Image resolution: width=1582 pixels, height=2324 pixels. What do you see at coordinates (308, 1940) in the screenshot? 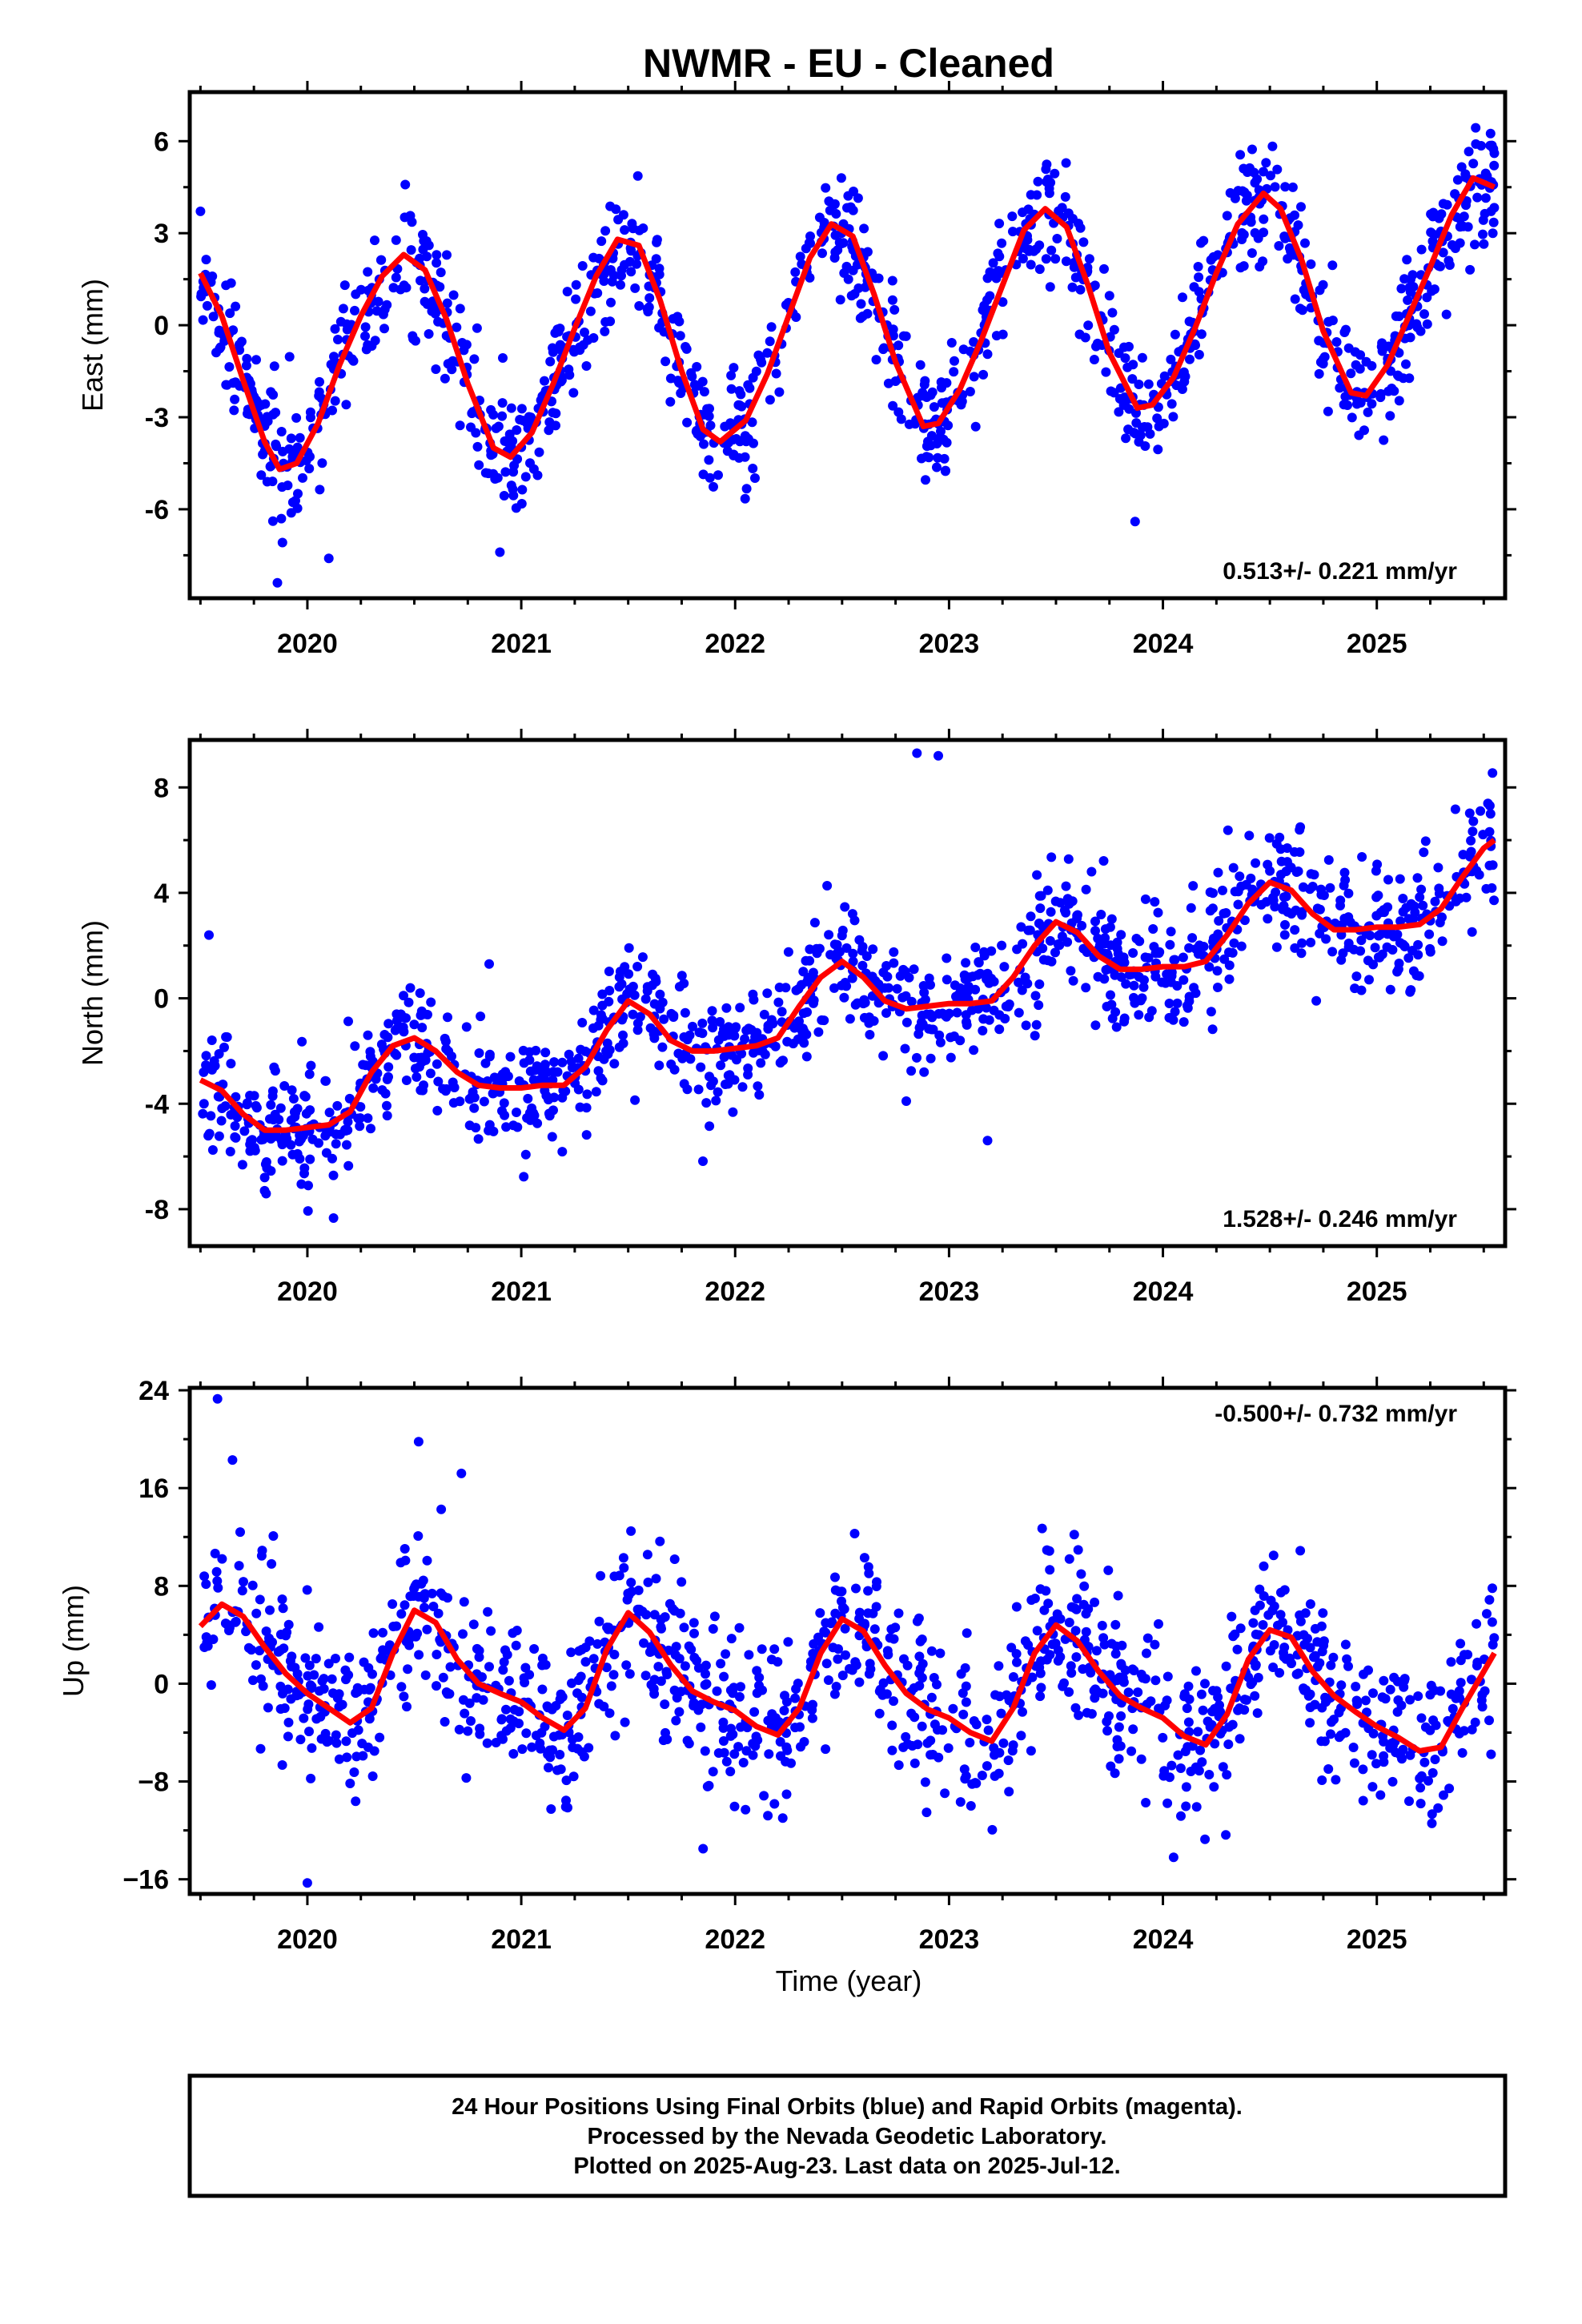
I see `up-x-tick-label: 2020` at bounding box center [308, 1940].